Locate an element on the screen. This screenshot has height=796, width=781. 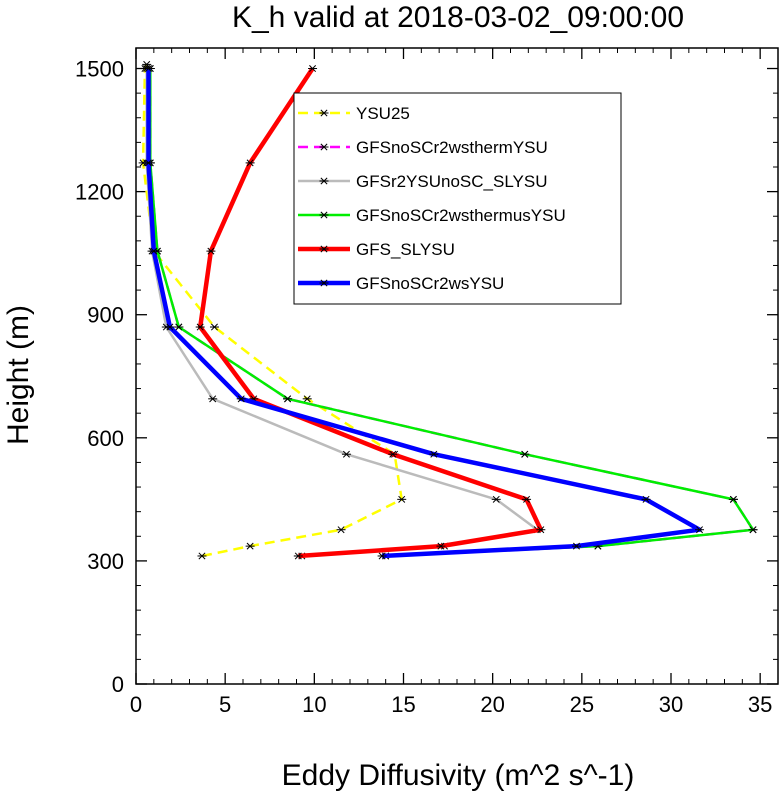
x-tick-label: 5 is located at coordinates (225, 704).